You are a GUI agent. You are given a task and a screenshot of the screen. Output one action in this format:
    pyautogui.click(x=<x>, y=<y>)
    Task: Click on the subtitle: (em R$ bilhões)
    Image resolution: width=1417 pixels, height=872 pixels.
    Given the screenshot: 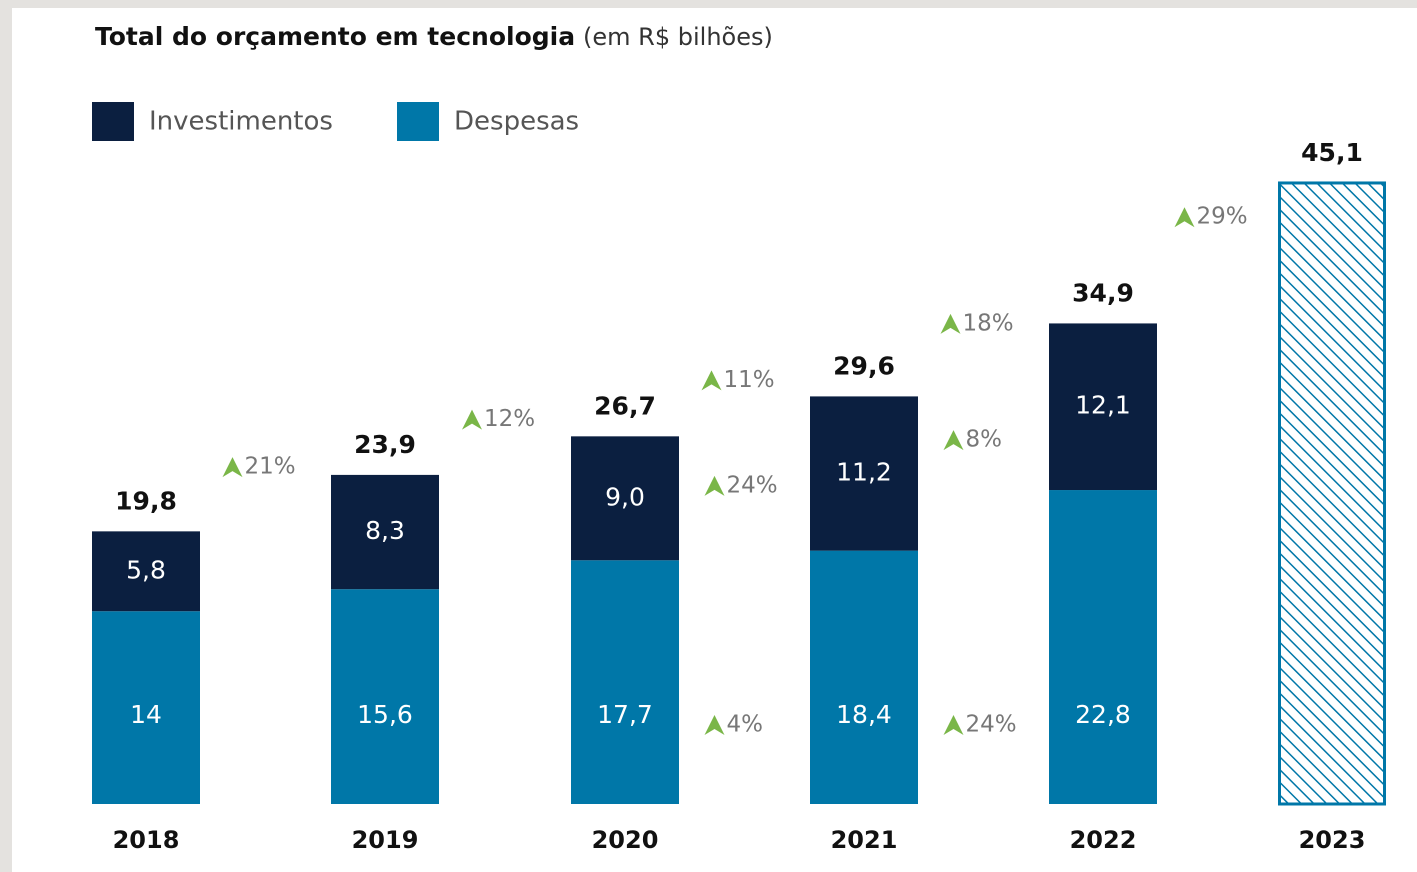 What is the action you would take?
    pyautogui.click(x=678, y=37)
    